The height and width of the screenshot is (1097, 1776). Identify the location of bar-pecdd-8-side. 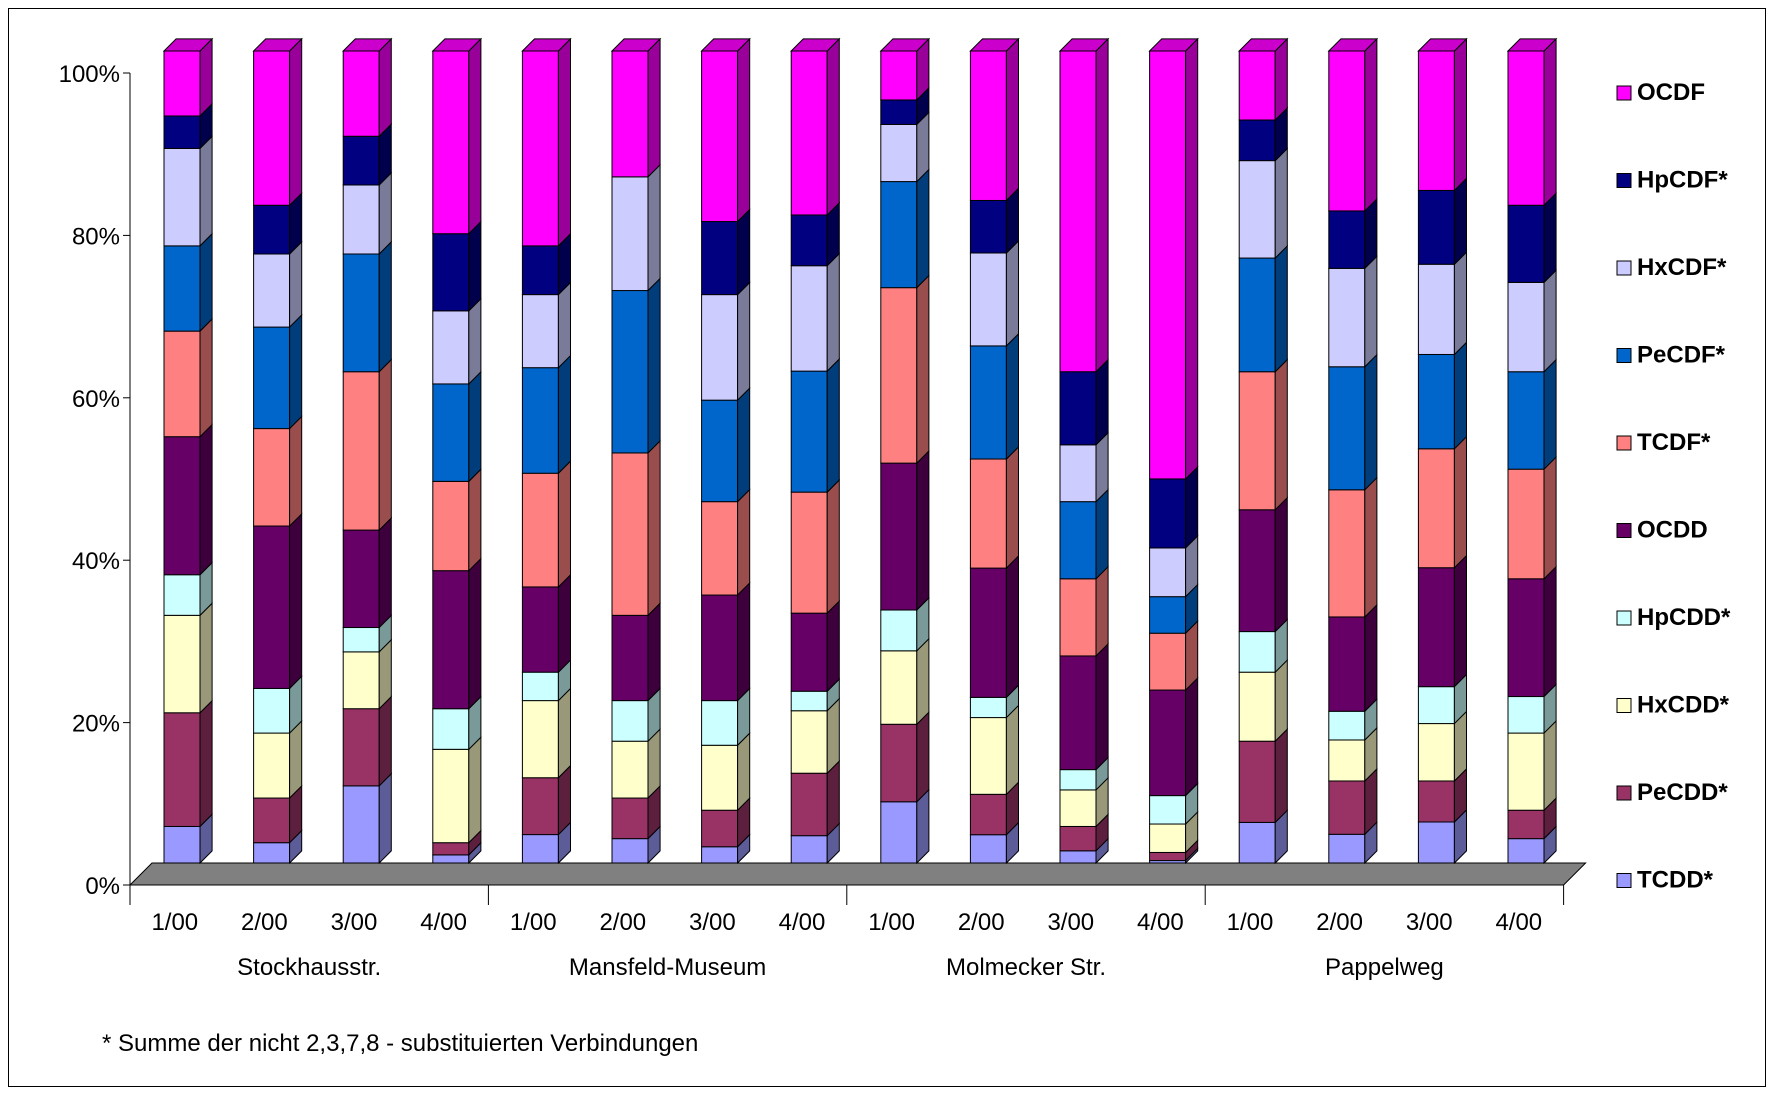
(833, 798).